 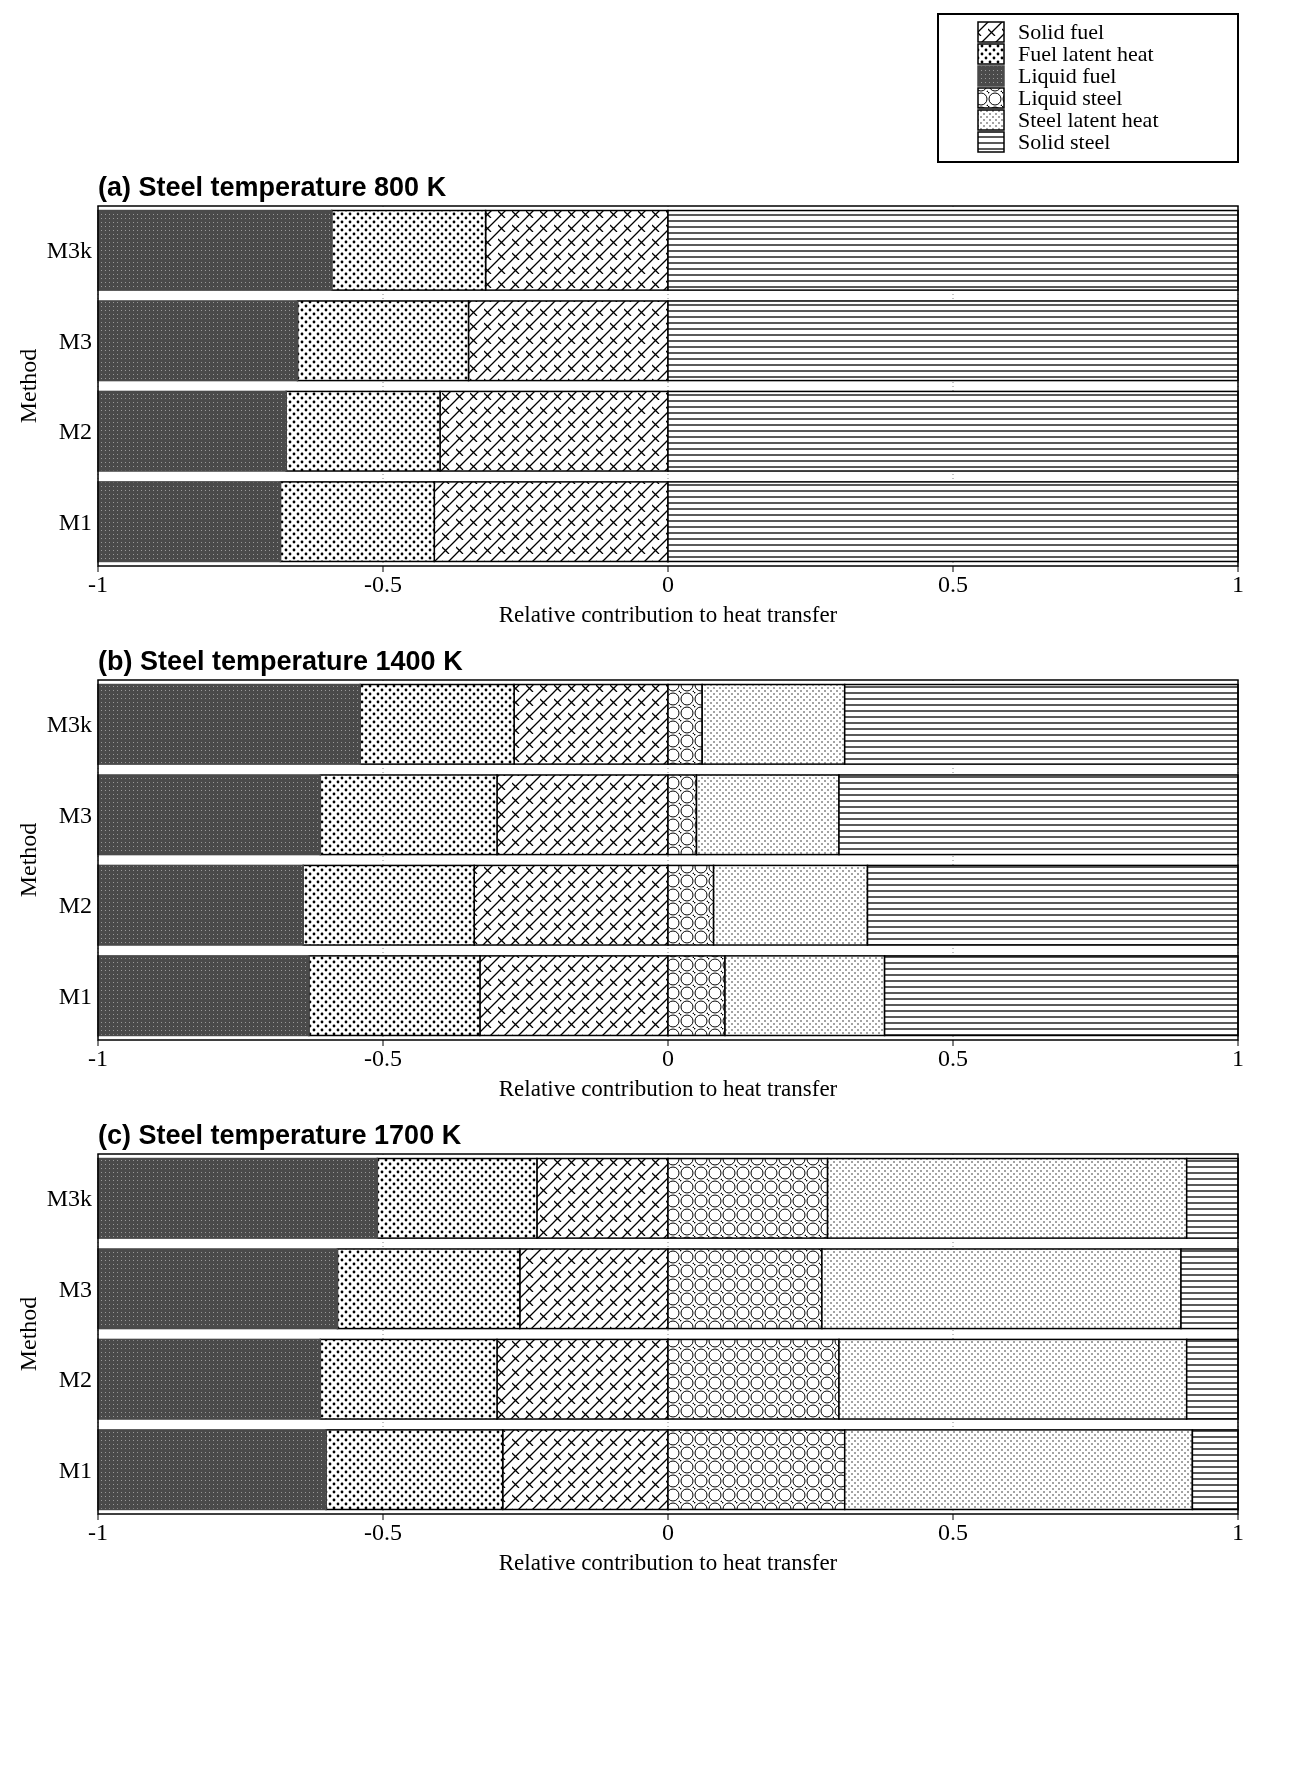 I want to click on legend-label: Liquid fuel, so click(x=1067, y=75).